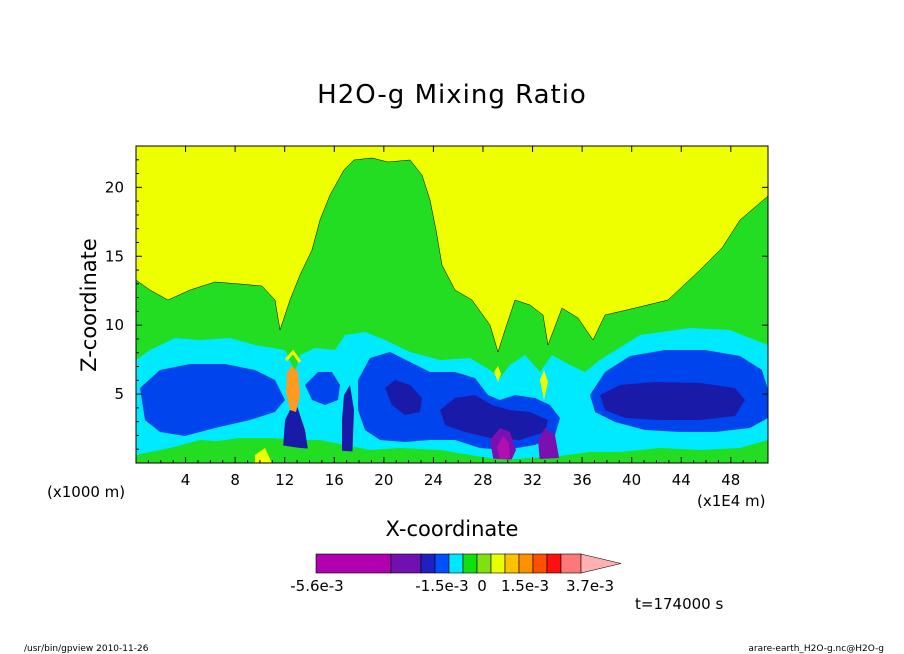 This screenshot has height=654, width=904. I want to click on colorbar, so click(468, 563).